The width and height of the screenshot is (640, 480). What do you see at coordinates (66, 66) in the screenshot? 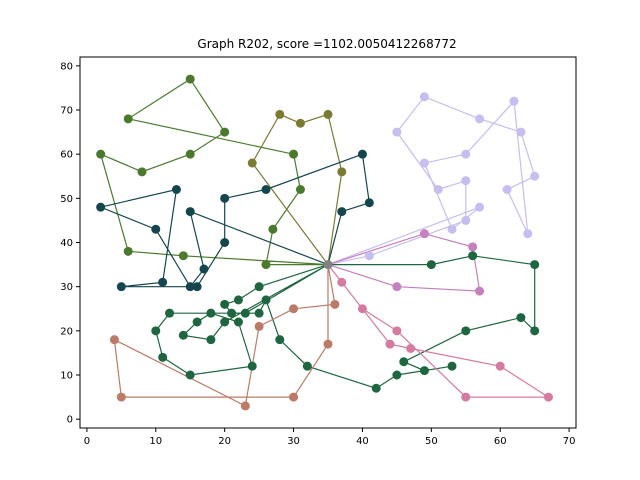
I see `y-tick-label: 80` at bounding box center [66, 66].